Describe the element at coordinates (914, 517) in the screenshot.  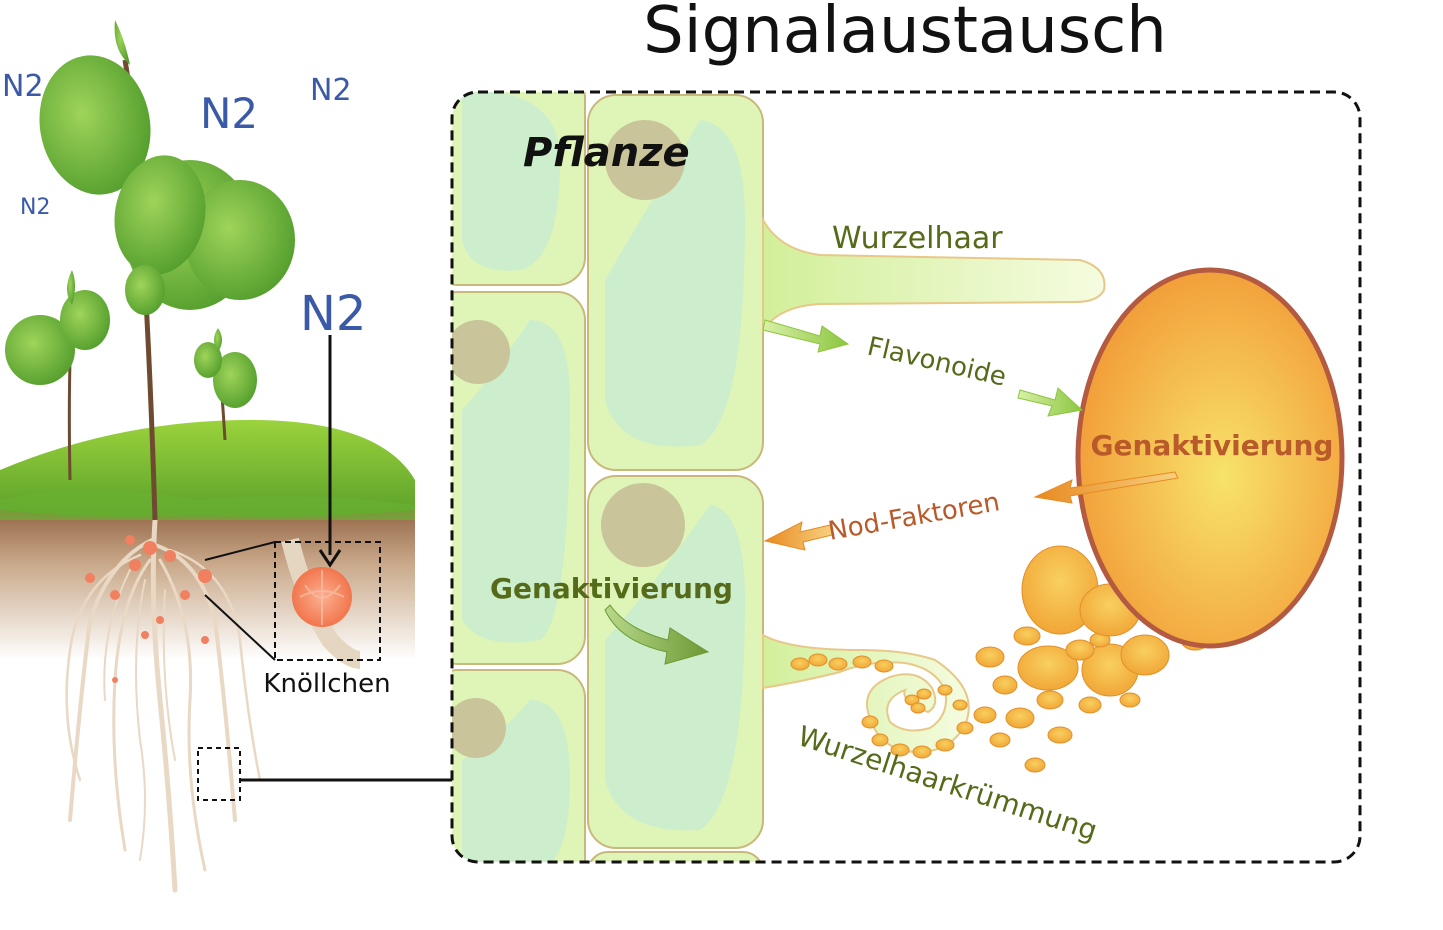
I see `nod-factors-label: Nod-Faktoren` at that location.